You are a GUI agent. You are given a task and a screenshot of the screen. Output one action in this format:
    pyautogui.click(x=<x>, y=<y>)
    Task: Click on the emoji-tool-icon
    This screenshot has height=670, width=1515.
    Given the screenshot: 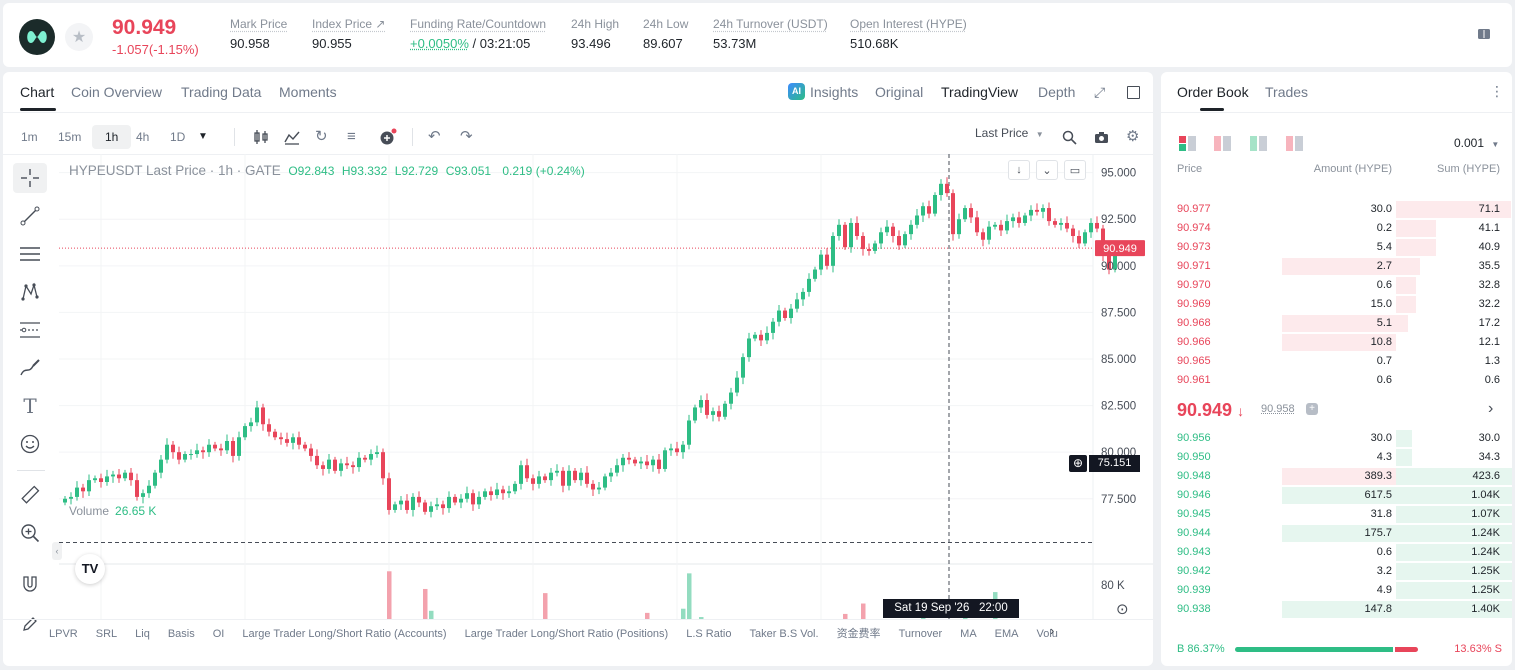 What is the action you would take?
    pyautogui.click(x=30, y=444)
    